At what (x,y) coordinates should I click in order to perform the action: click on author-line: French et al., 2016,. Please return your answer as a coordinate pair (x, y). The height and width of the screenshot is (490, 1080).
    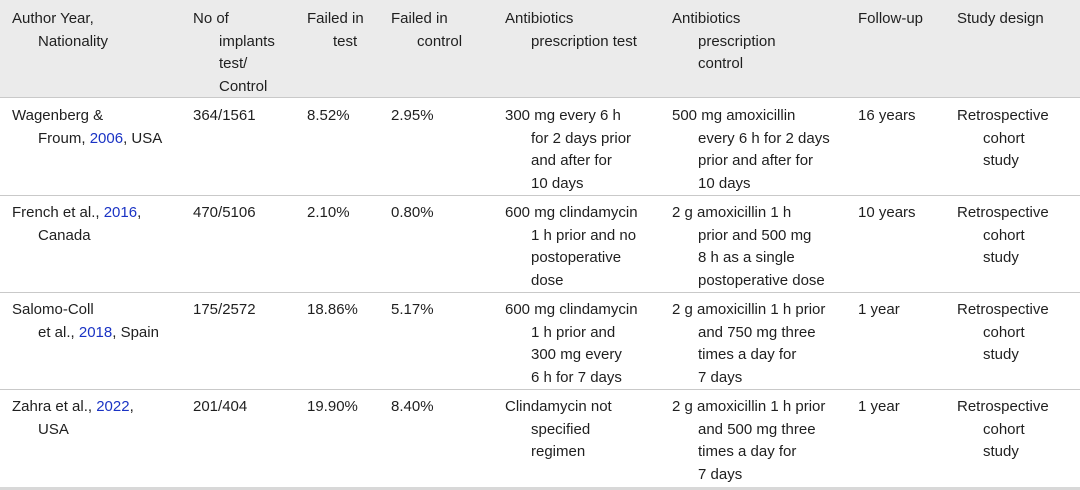
    Looking at the image, I should click on (76, 213).